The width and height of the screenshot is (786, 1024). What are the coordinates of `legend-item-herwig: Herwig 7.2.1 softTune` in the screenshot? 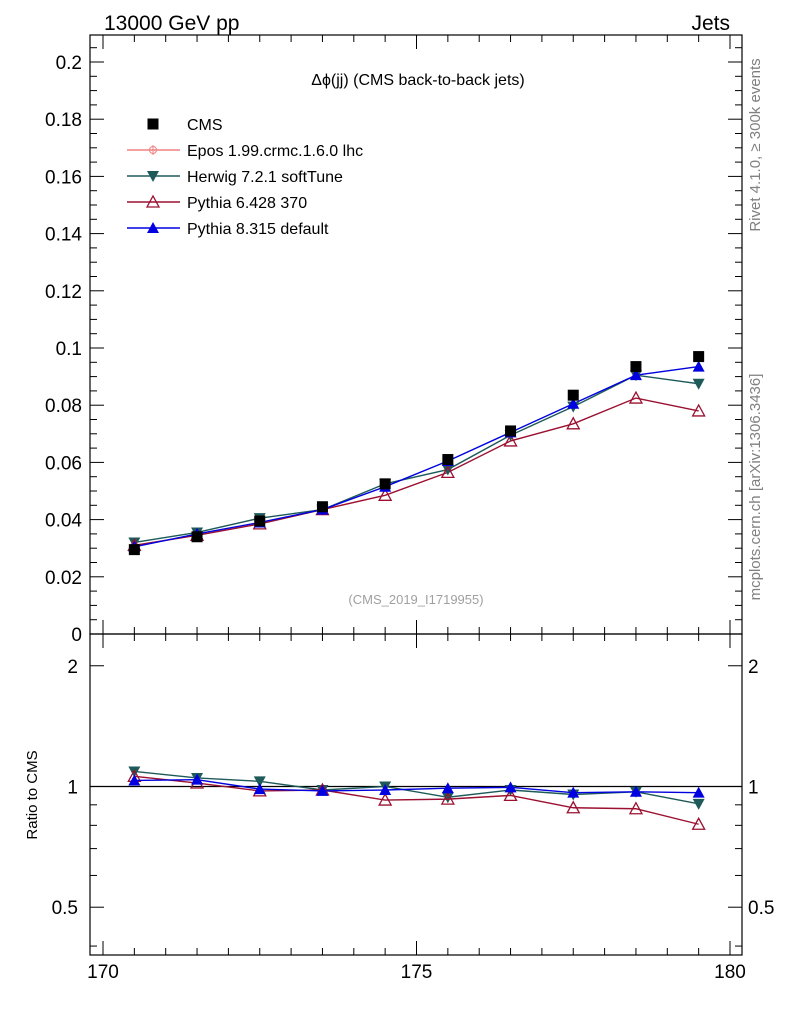 It's located at (235, 177).